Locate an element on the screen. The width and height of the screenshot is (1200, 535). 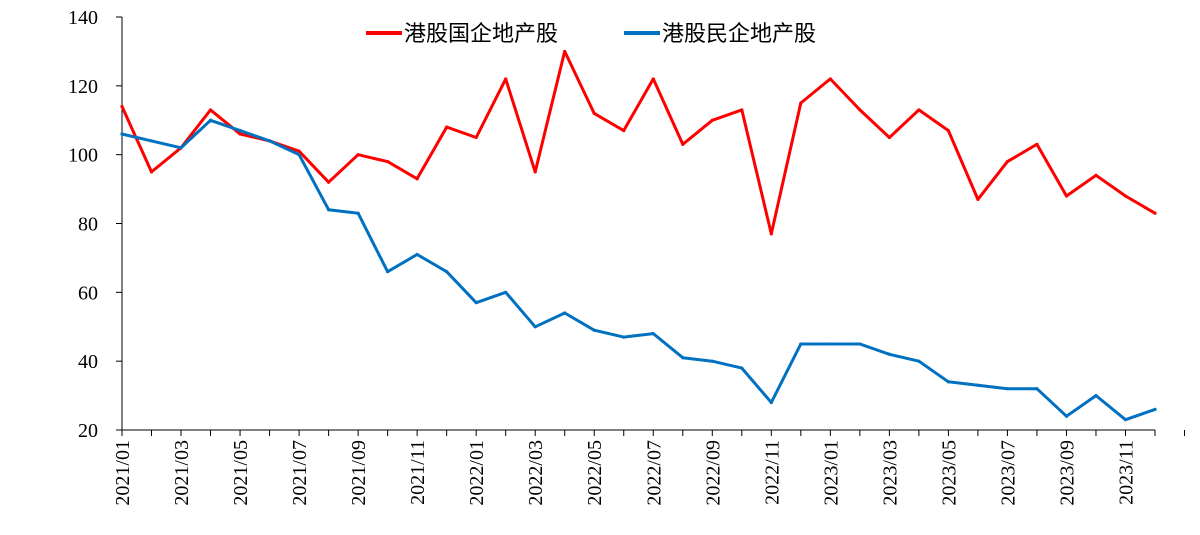
x-tick-label: 2022/11 is located at coordinates (772, 472).